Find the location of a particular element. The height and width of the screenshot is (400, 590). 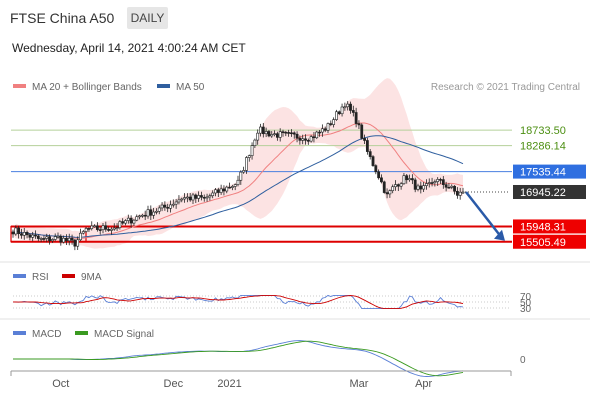

macd-zero-label: 0 is located at coordinates (523, 360).